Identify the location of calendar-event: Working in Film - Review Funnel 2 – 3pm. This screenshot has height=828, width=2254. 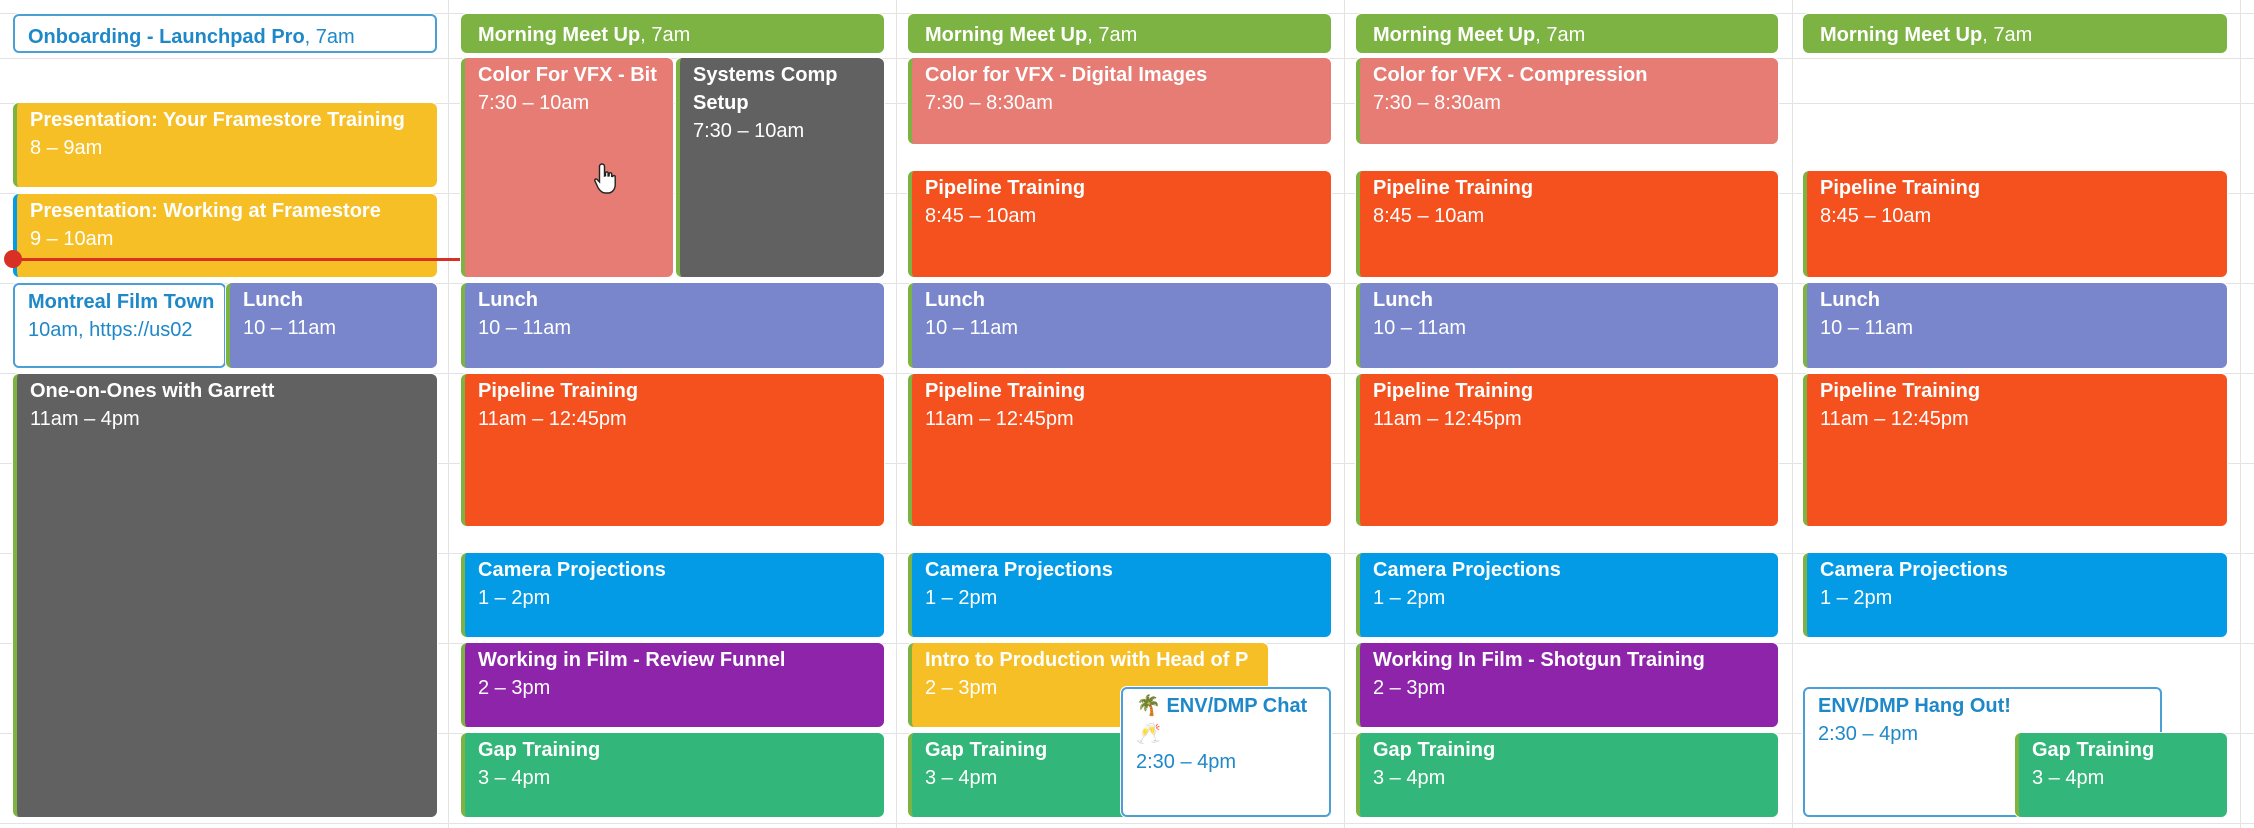
(672, 685).